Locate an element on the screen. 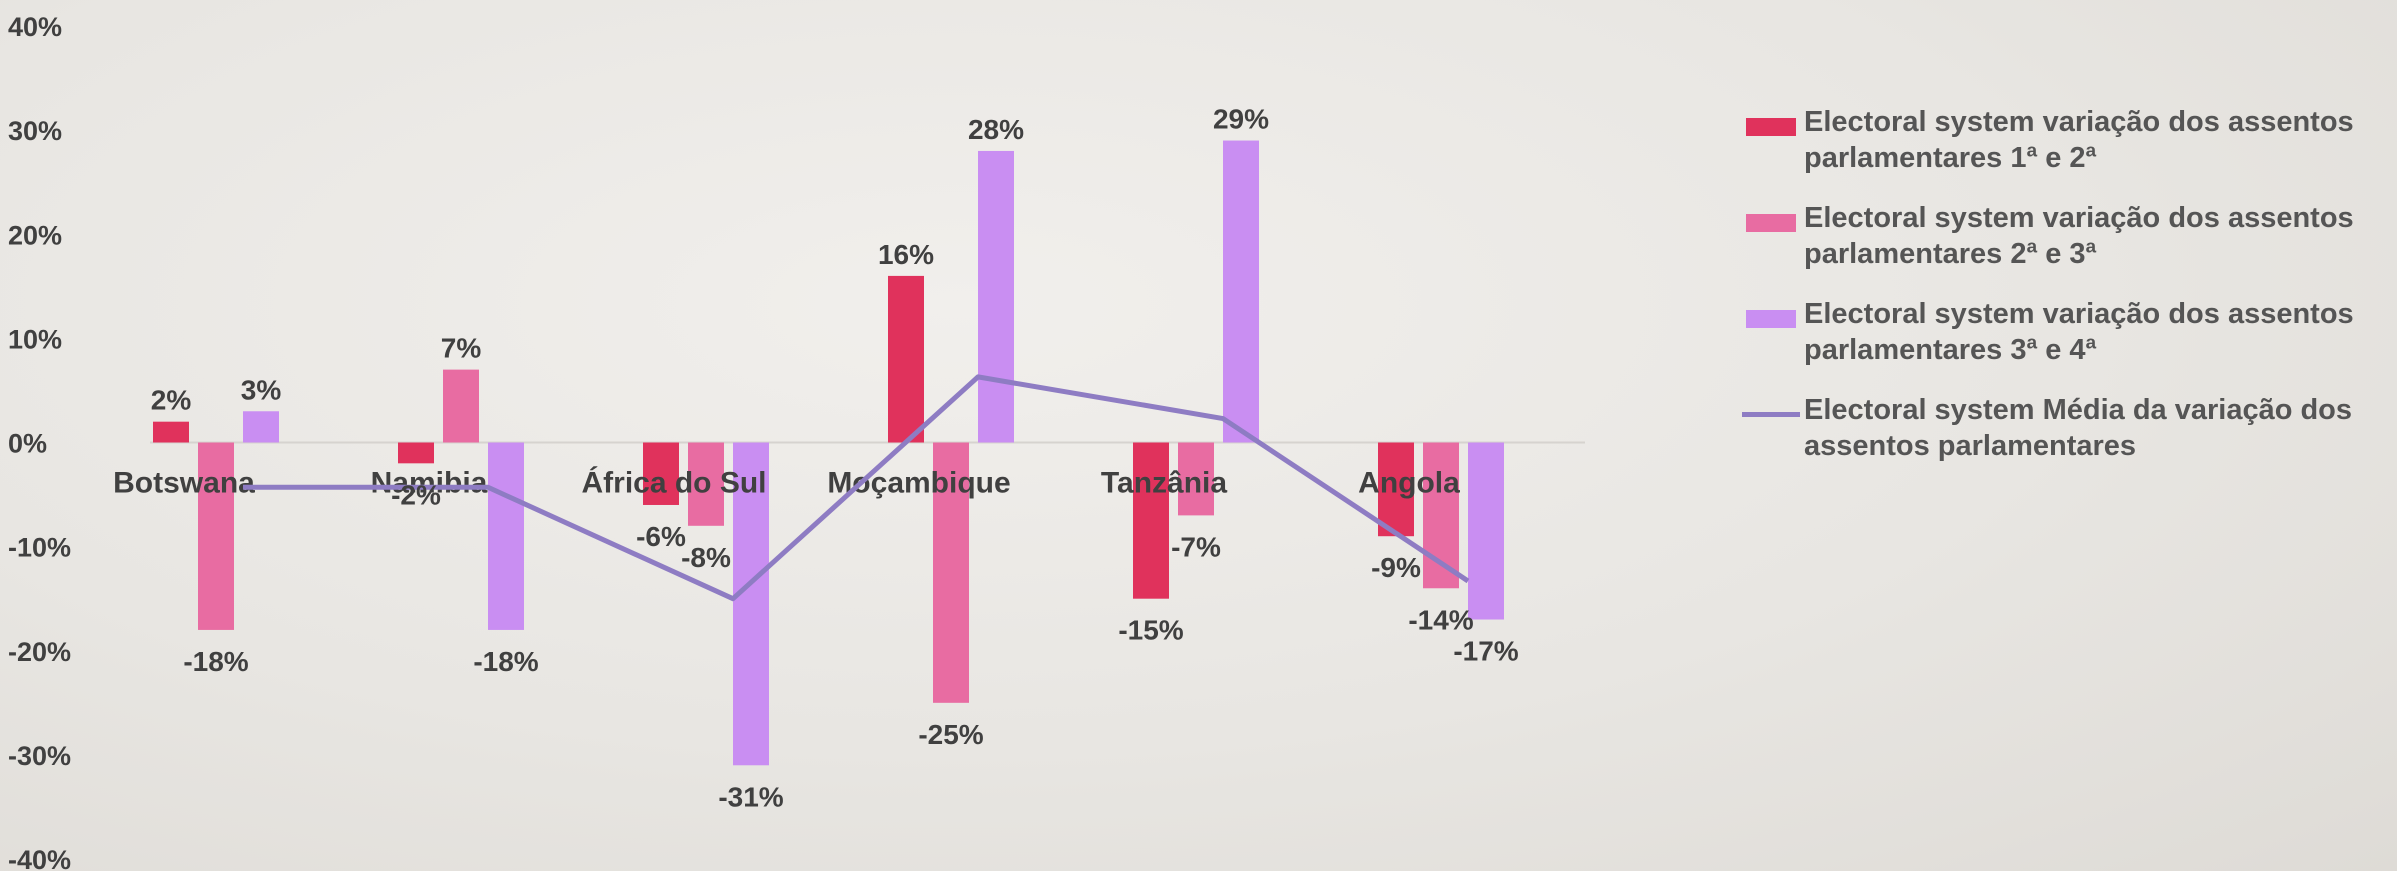 Image resolution: width=2397 pixels, height=871 pixels. category-label: Botswana is located at coordinates (184, 483).